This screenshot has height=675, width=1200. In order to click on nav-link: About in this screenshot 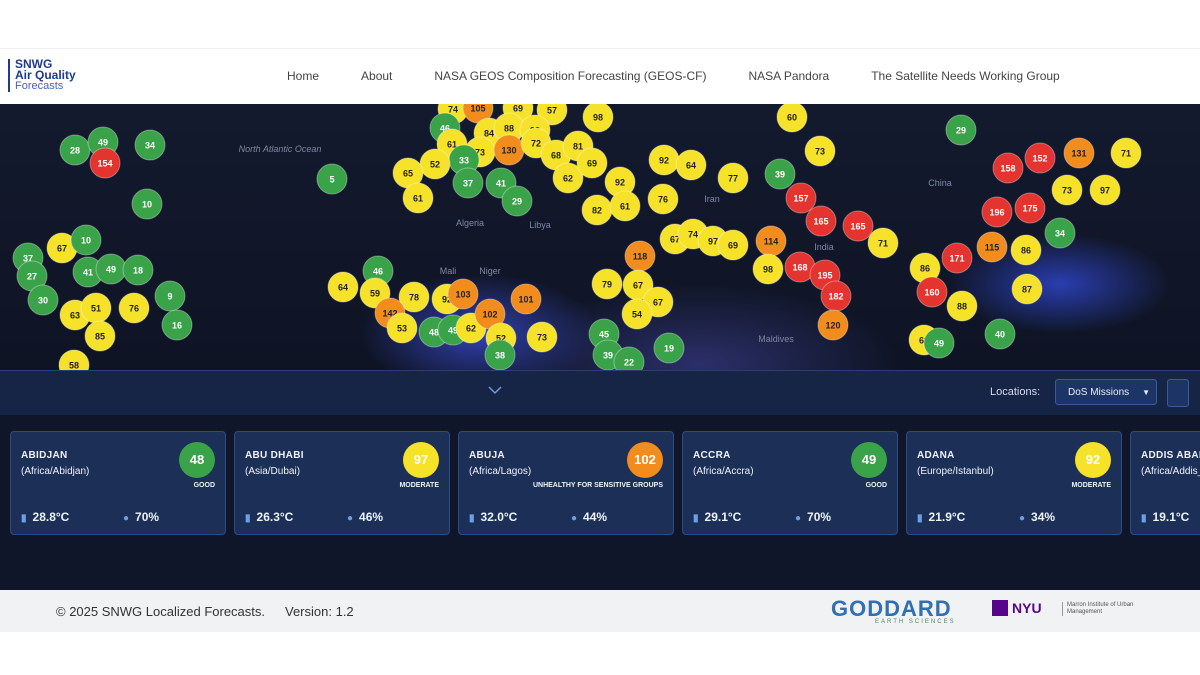, I will do `click(377, 76)`.